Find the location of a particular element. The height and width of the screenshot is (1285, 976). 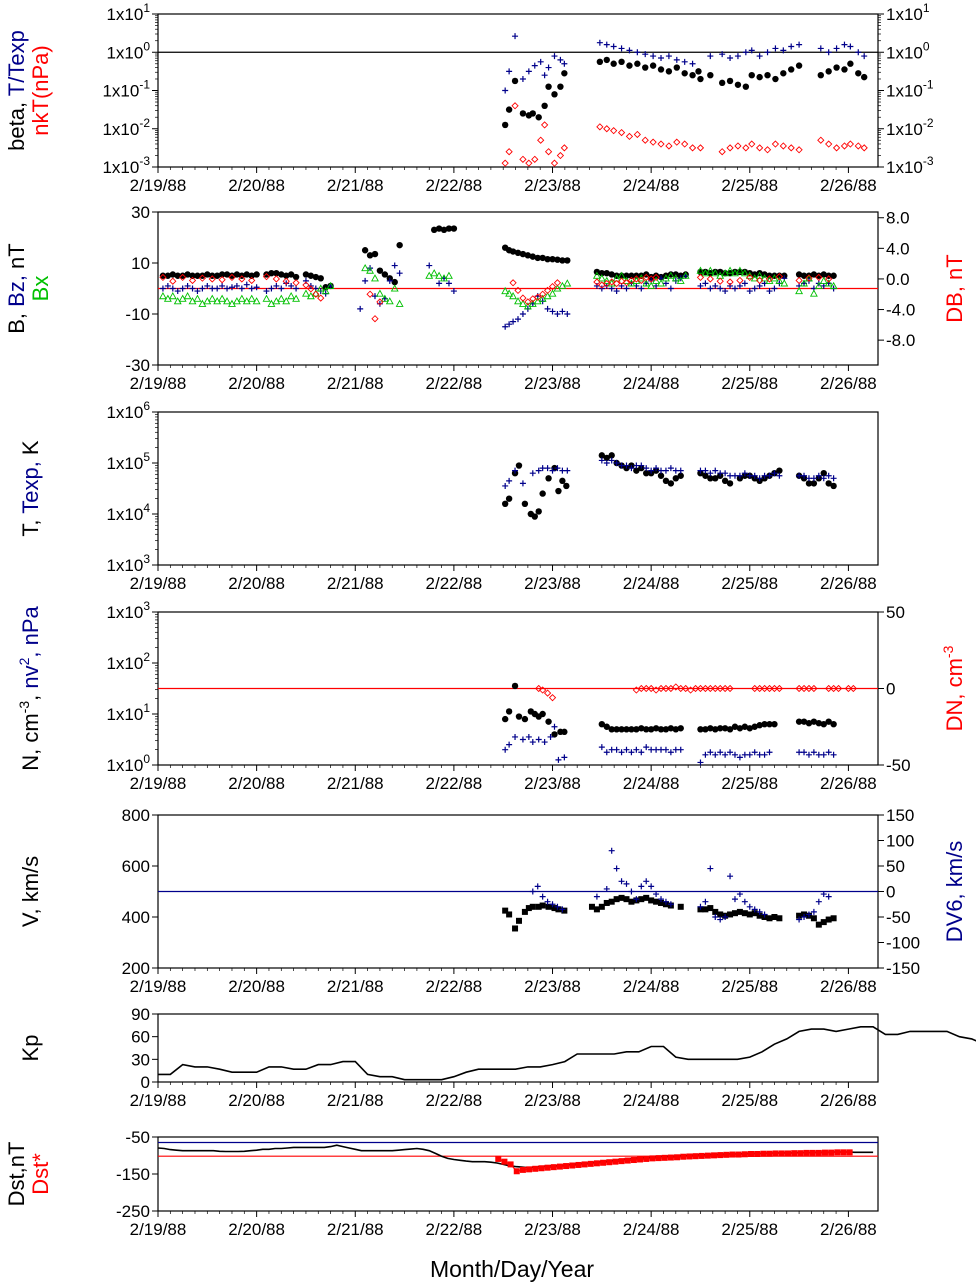

y-tick-label: 1x10³ is located at coordinates (128, 610).